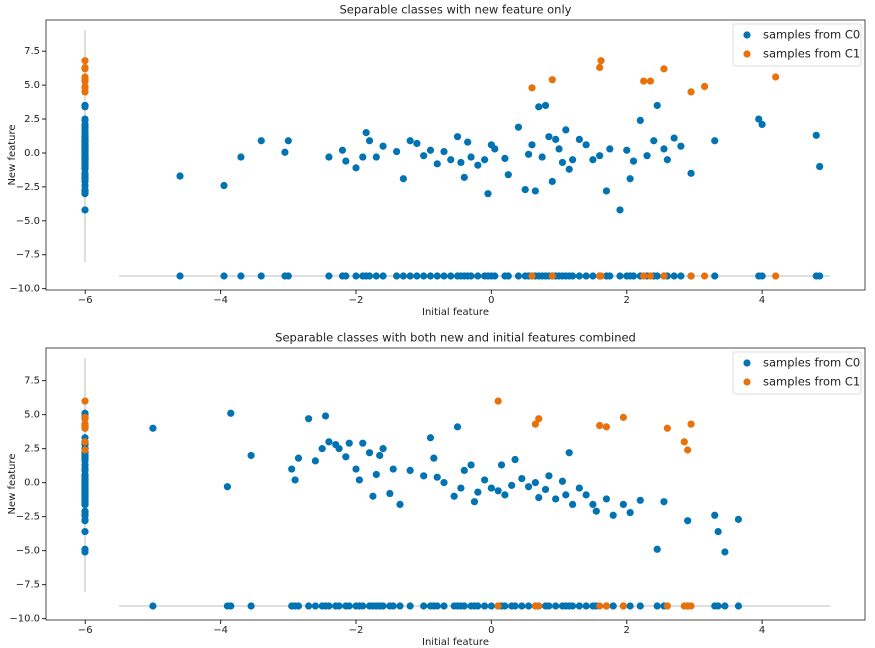 The height and width of the screenshot is (648, 875). I want to click on x-tick-label: −6, so click(85, 630).